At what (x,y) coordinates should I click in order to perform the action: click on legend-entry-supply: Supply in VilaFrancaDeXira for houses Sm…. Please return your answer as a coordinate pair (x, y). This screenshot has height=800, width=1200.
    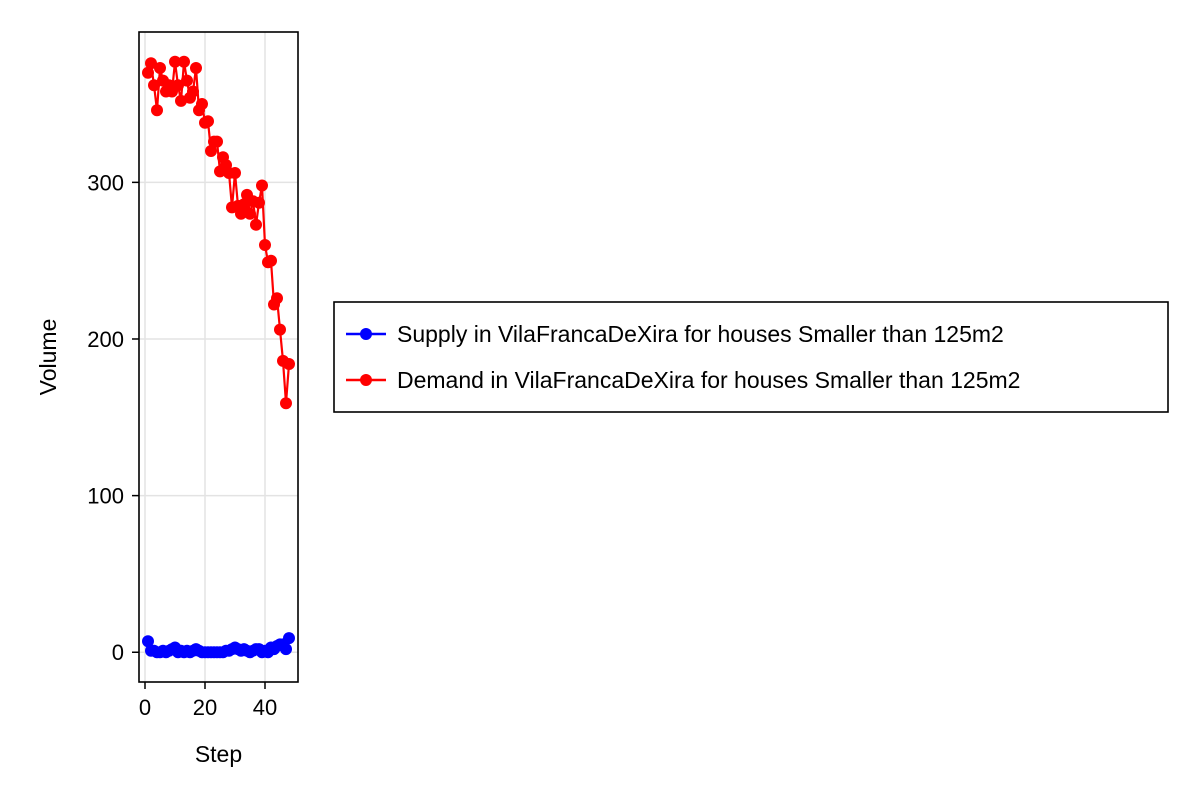
    Looking at the image, I should click on (675, 334).